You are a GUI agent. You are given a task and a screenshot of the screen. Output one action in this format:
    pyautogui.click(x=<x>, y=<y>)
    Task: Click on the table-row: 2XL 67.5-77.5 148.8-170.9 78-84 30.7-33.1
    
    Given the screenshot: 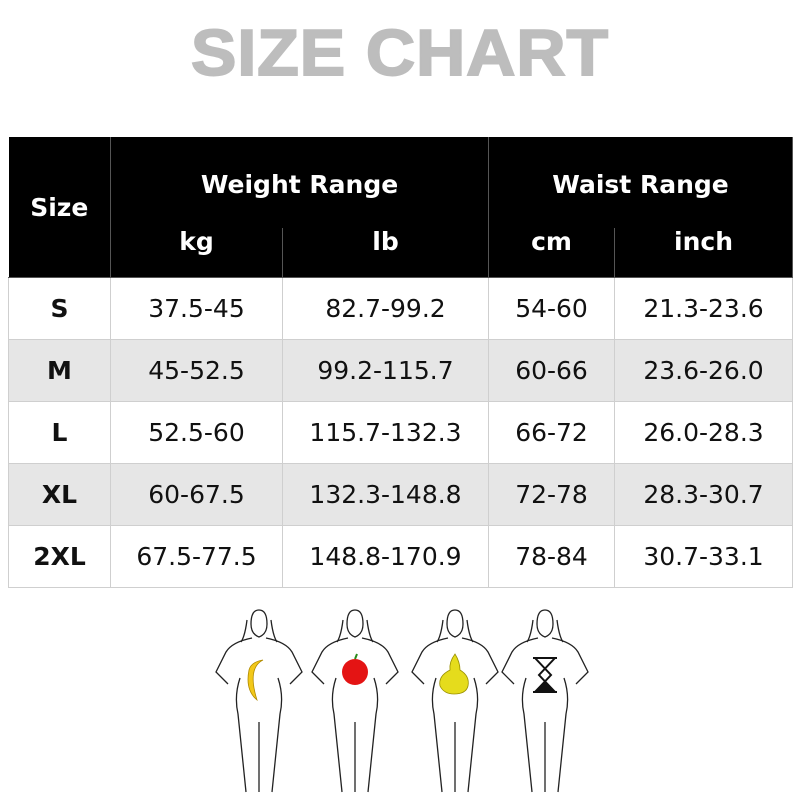 What is the action you would take?
    pyautogui.click(x=401, y=556)
    